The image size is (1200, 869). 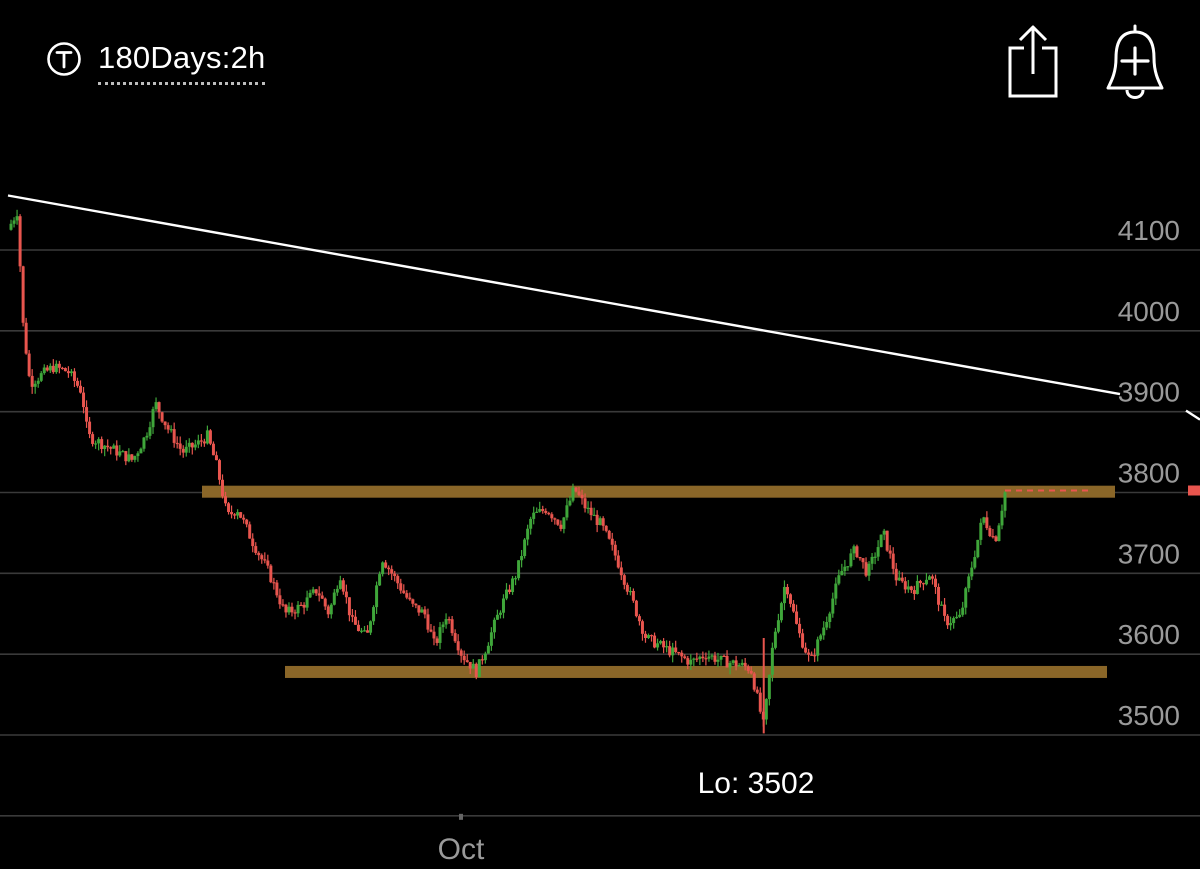 What do you see at coordinates (756, 783) in the screenshot?
I see `low-label: Lo: 3502` at bounding box center [756, 783].